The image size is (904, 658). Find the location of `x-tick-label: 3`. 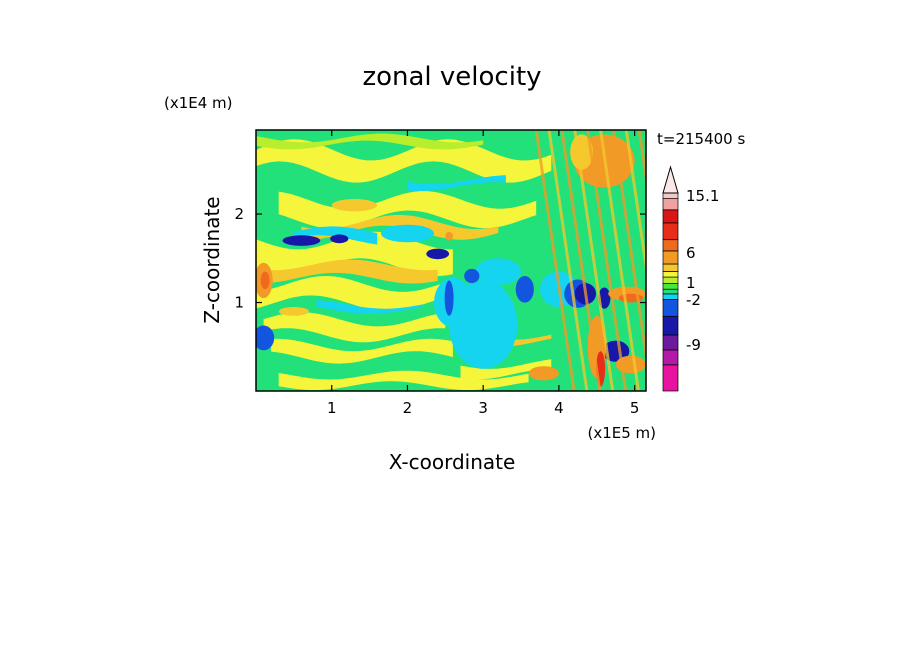

x-tick-label: 3 is located at coordinates (483, 408).